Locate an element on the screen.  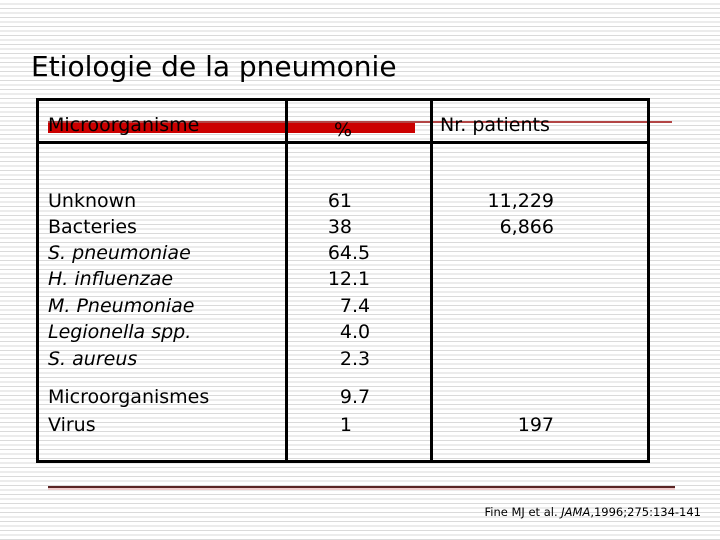
slide-title: Etiologie de la pneumonie is located at coordinates (214, 66).